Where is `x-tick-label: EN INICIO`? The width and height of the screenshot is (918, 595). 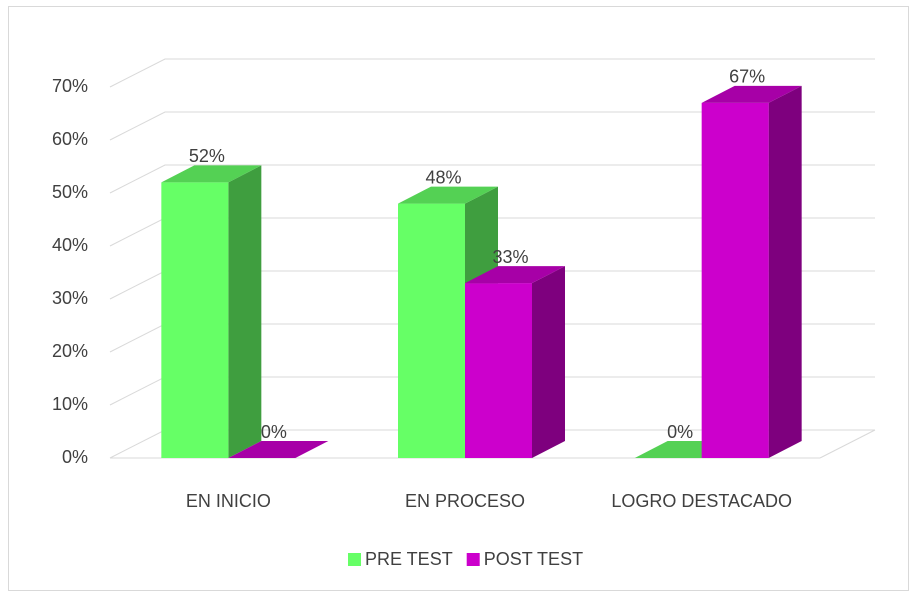
x-tick-label: EN INICIO is located at coordinates (228, 501).